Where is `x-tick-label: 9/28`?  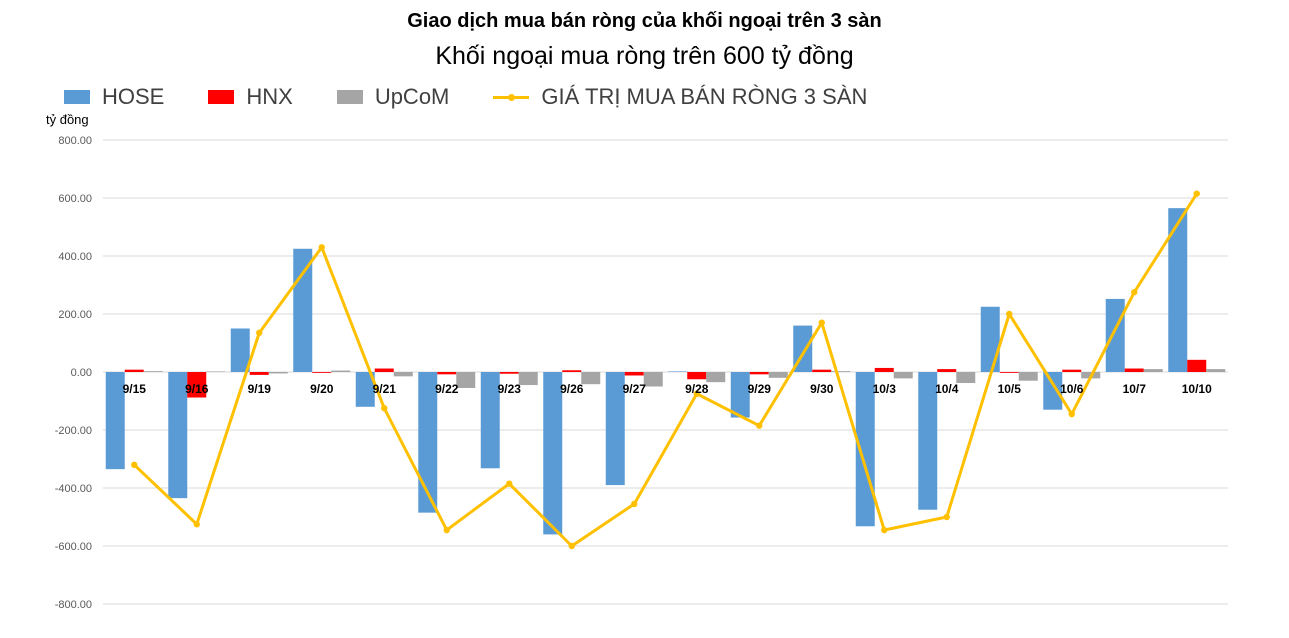
x-tick-label: 9/28 is located at coordinates (697, 389).